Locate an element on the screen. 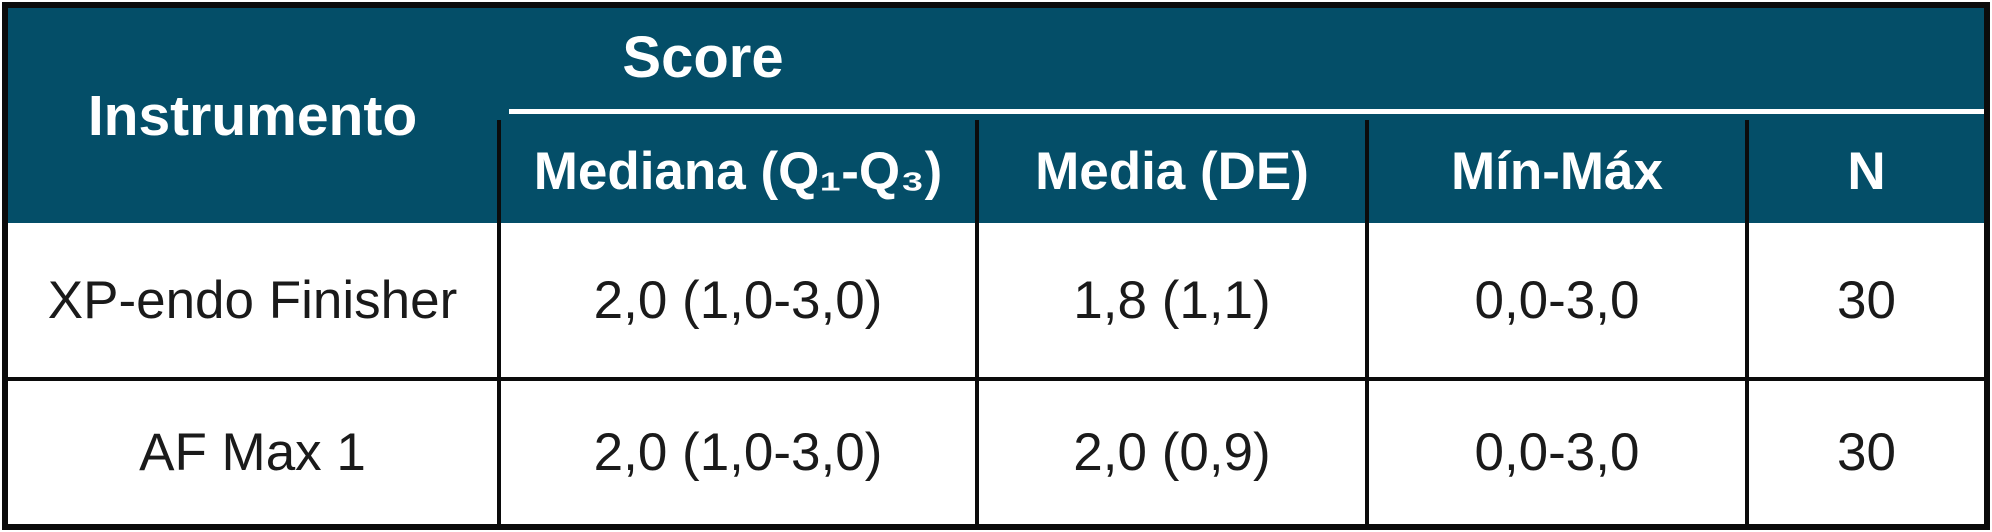 The image size is (1992, 532). subheader-row: Mediana (Q₁-Q₃) Media (DE) Mín-Máx N is located at coordinates (1240, 171).